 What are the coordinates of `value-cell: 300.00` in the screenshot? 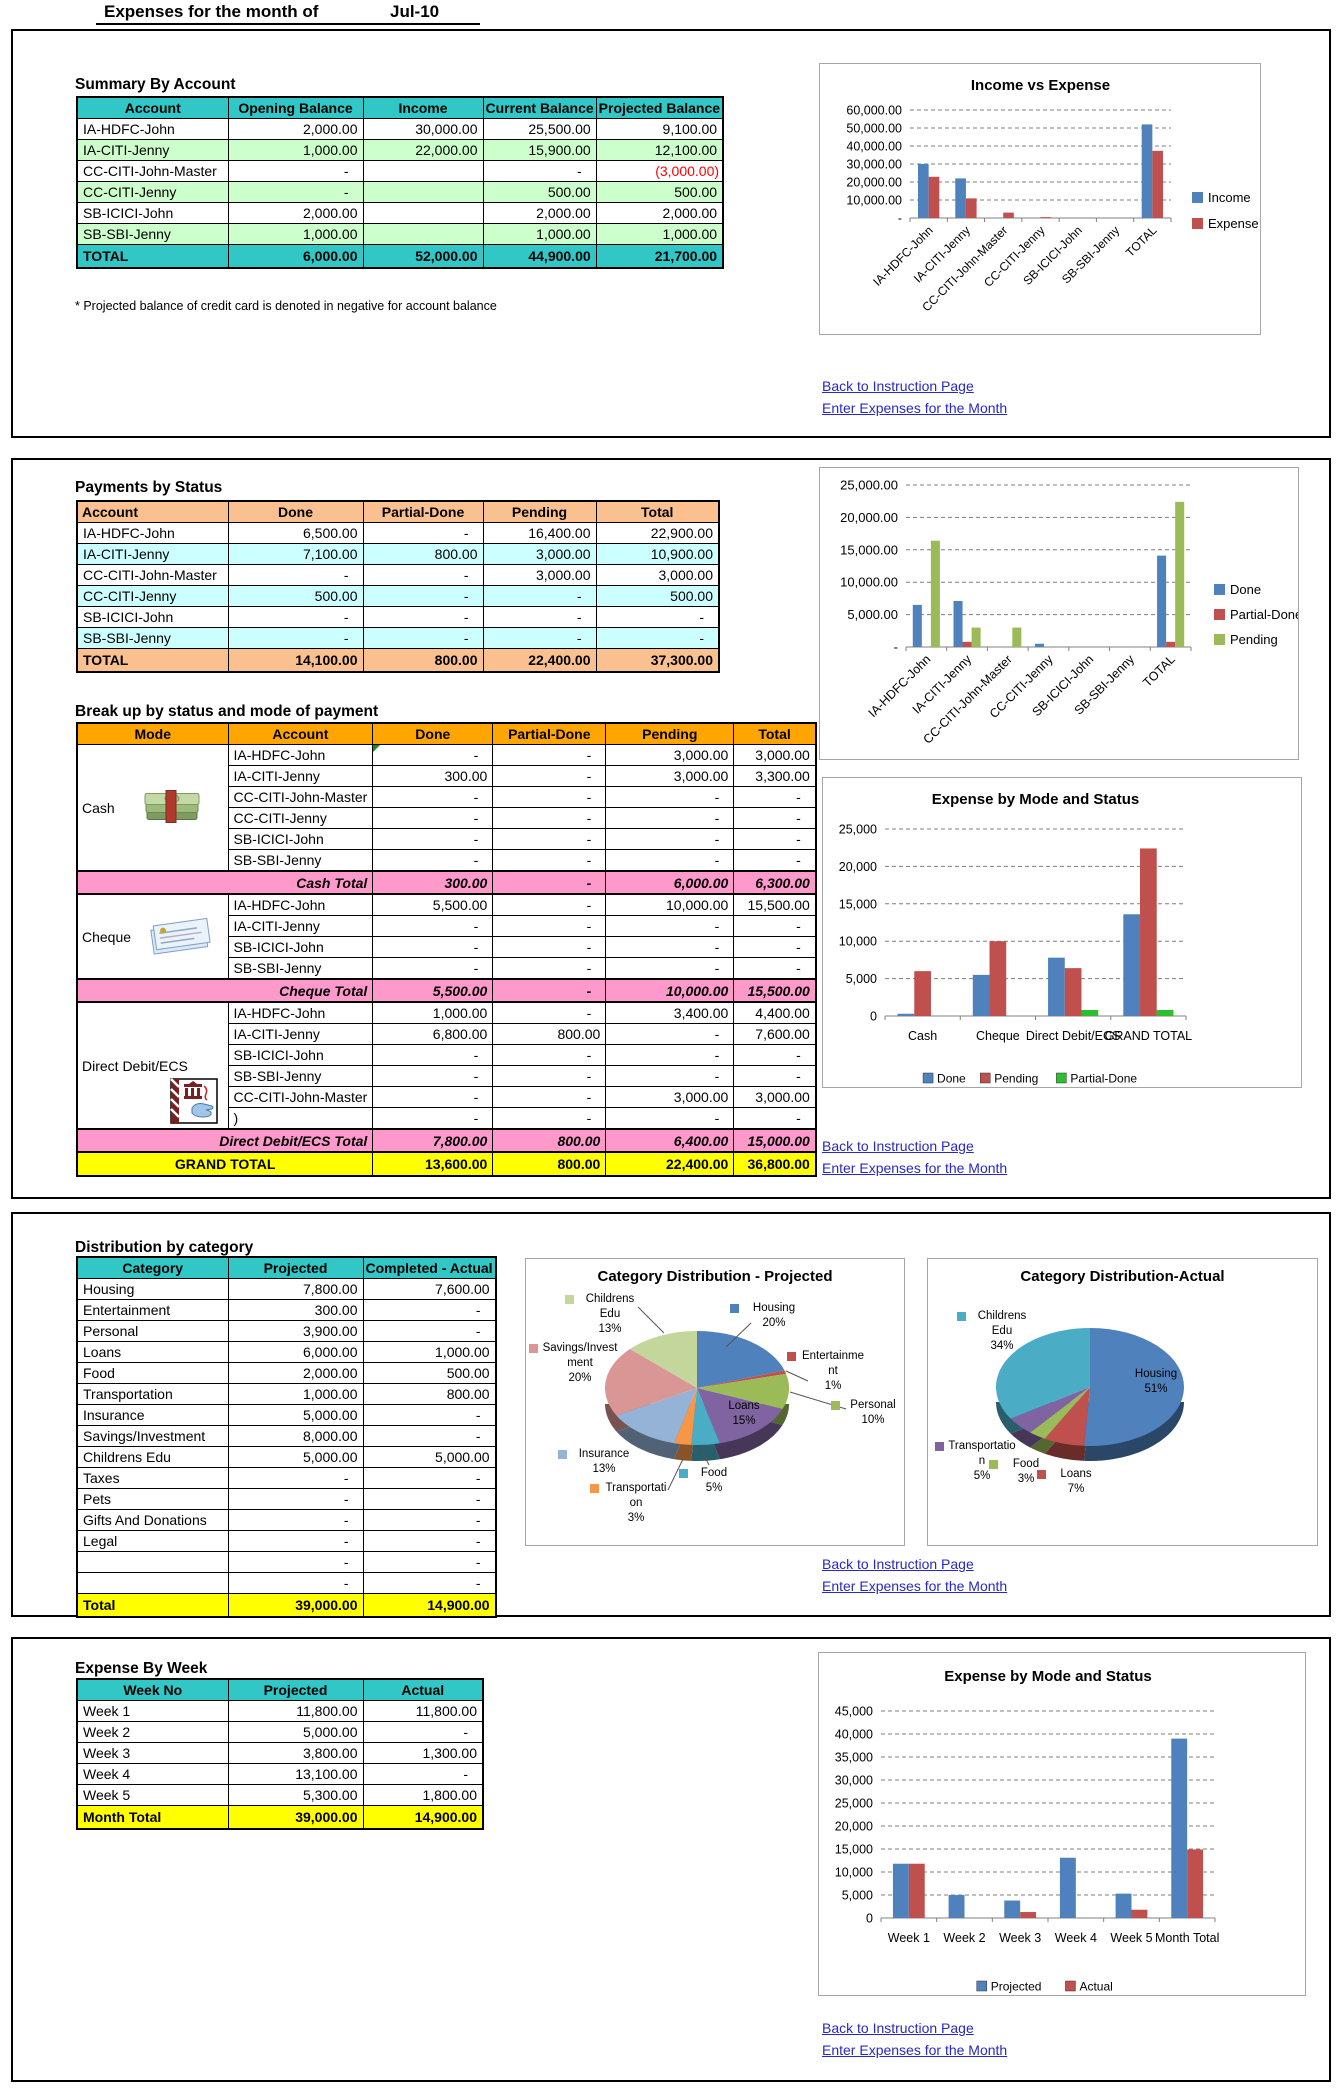 It's located at (433, 776).